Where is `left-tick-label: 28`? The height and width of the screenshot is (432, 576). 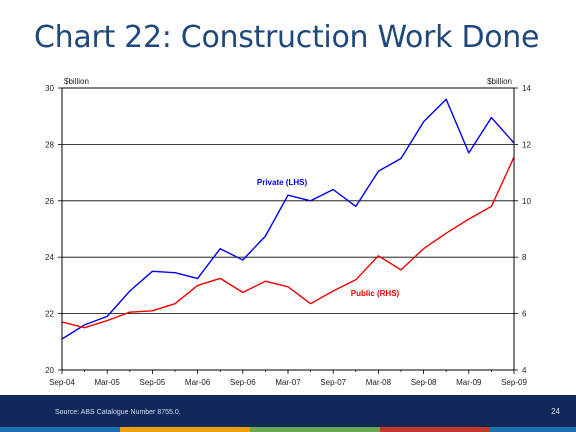
left-tick-label: 28 is located at coordinates (49, 144).